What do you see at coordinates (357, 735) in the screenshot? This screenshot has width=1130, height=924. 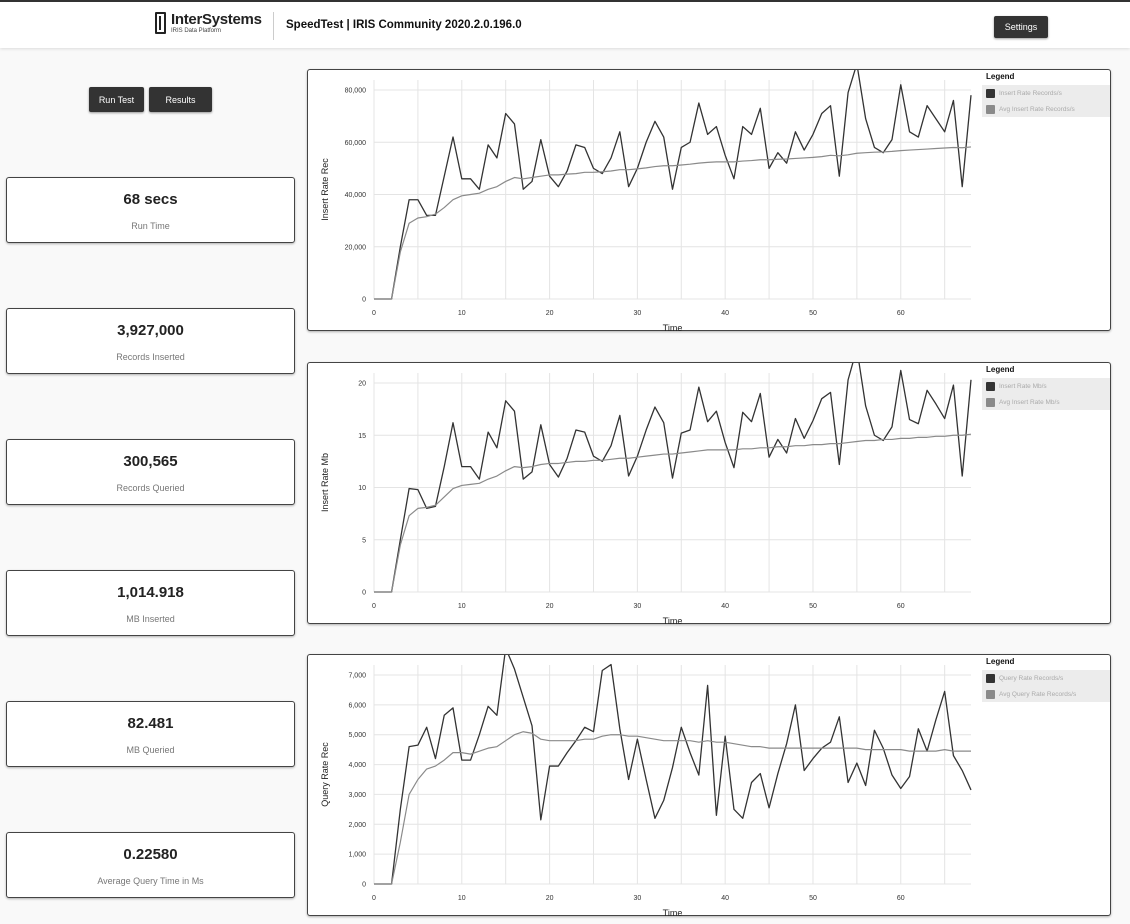 I see `y-tick-label: 5,000` at bounding box center [357, 735].